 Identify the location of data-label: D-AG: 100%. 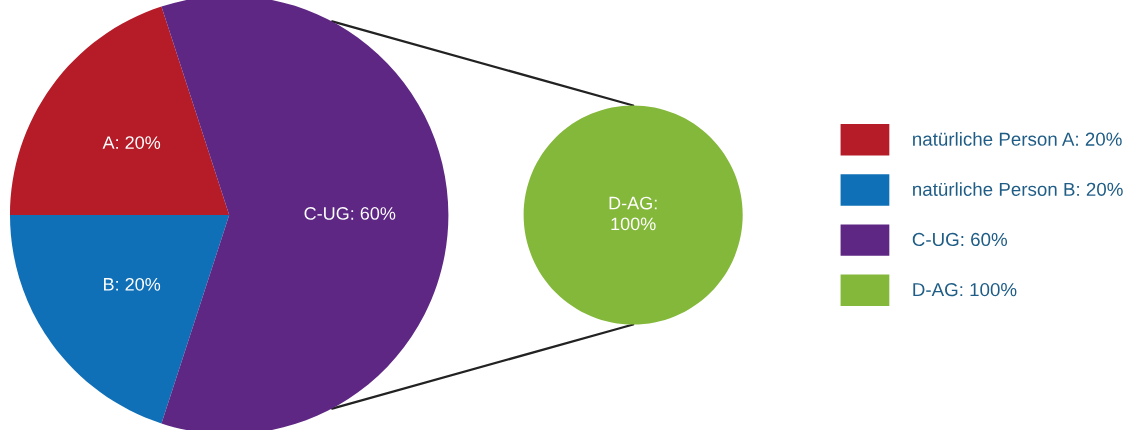
(633, 213).